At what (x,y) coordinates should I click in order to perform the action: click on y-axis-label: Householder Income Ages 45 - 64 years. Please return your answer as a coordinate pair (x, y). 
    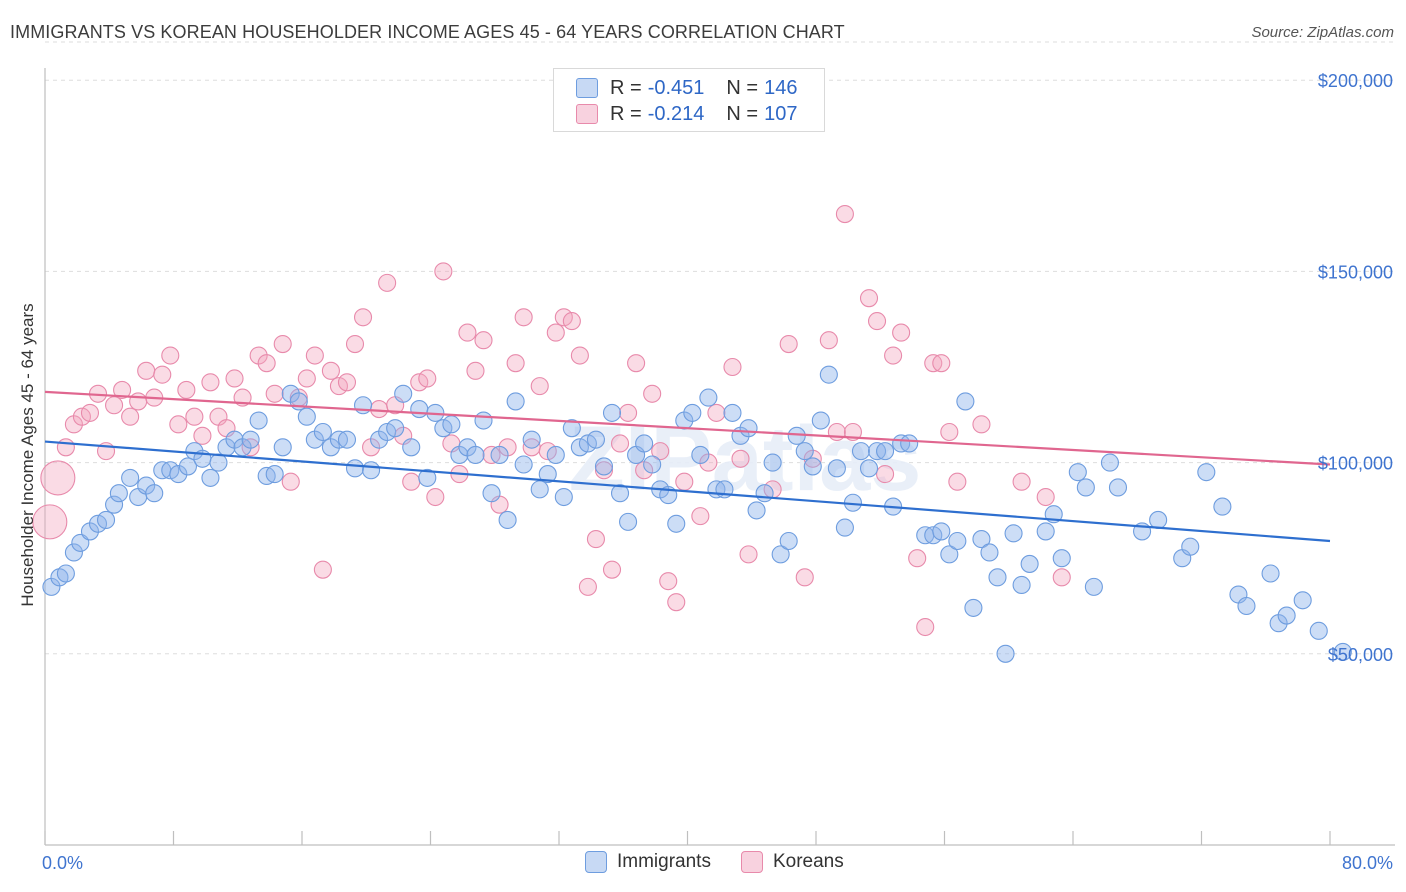
    Looking at the image, I should click on (27, 454).